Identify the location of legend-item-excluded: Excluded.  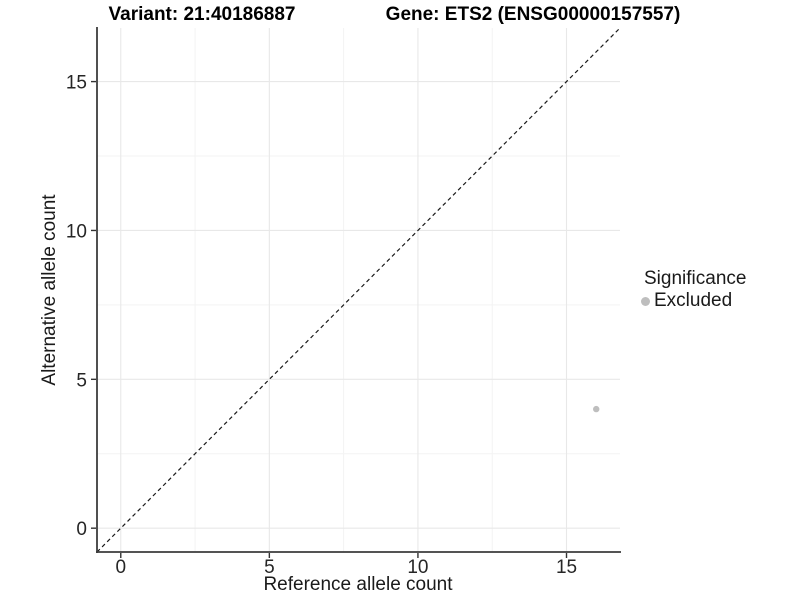
(693, 300).